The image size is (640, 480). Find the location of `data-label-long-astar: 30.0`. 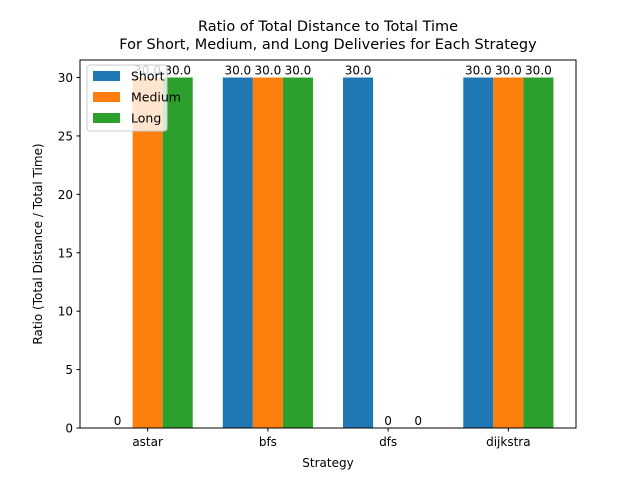

data-label-long-astar: 30.0 is located at coordinates (177, 71).